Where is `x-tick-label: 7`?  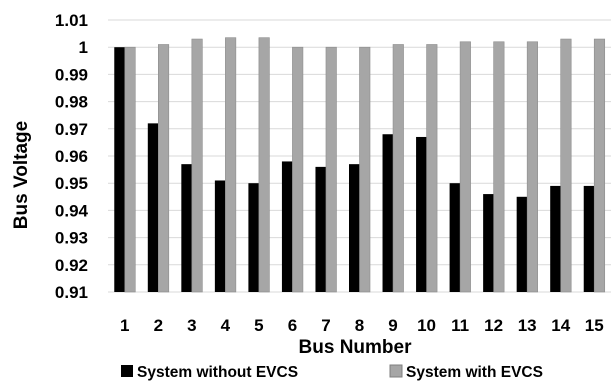
x-tick-label: 7 is located at coordinates (325, 325).